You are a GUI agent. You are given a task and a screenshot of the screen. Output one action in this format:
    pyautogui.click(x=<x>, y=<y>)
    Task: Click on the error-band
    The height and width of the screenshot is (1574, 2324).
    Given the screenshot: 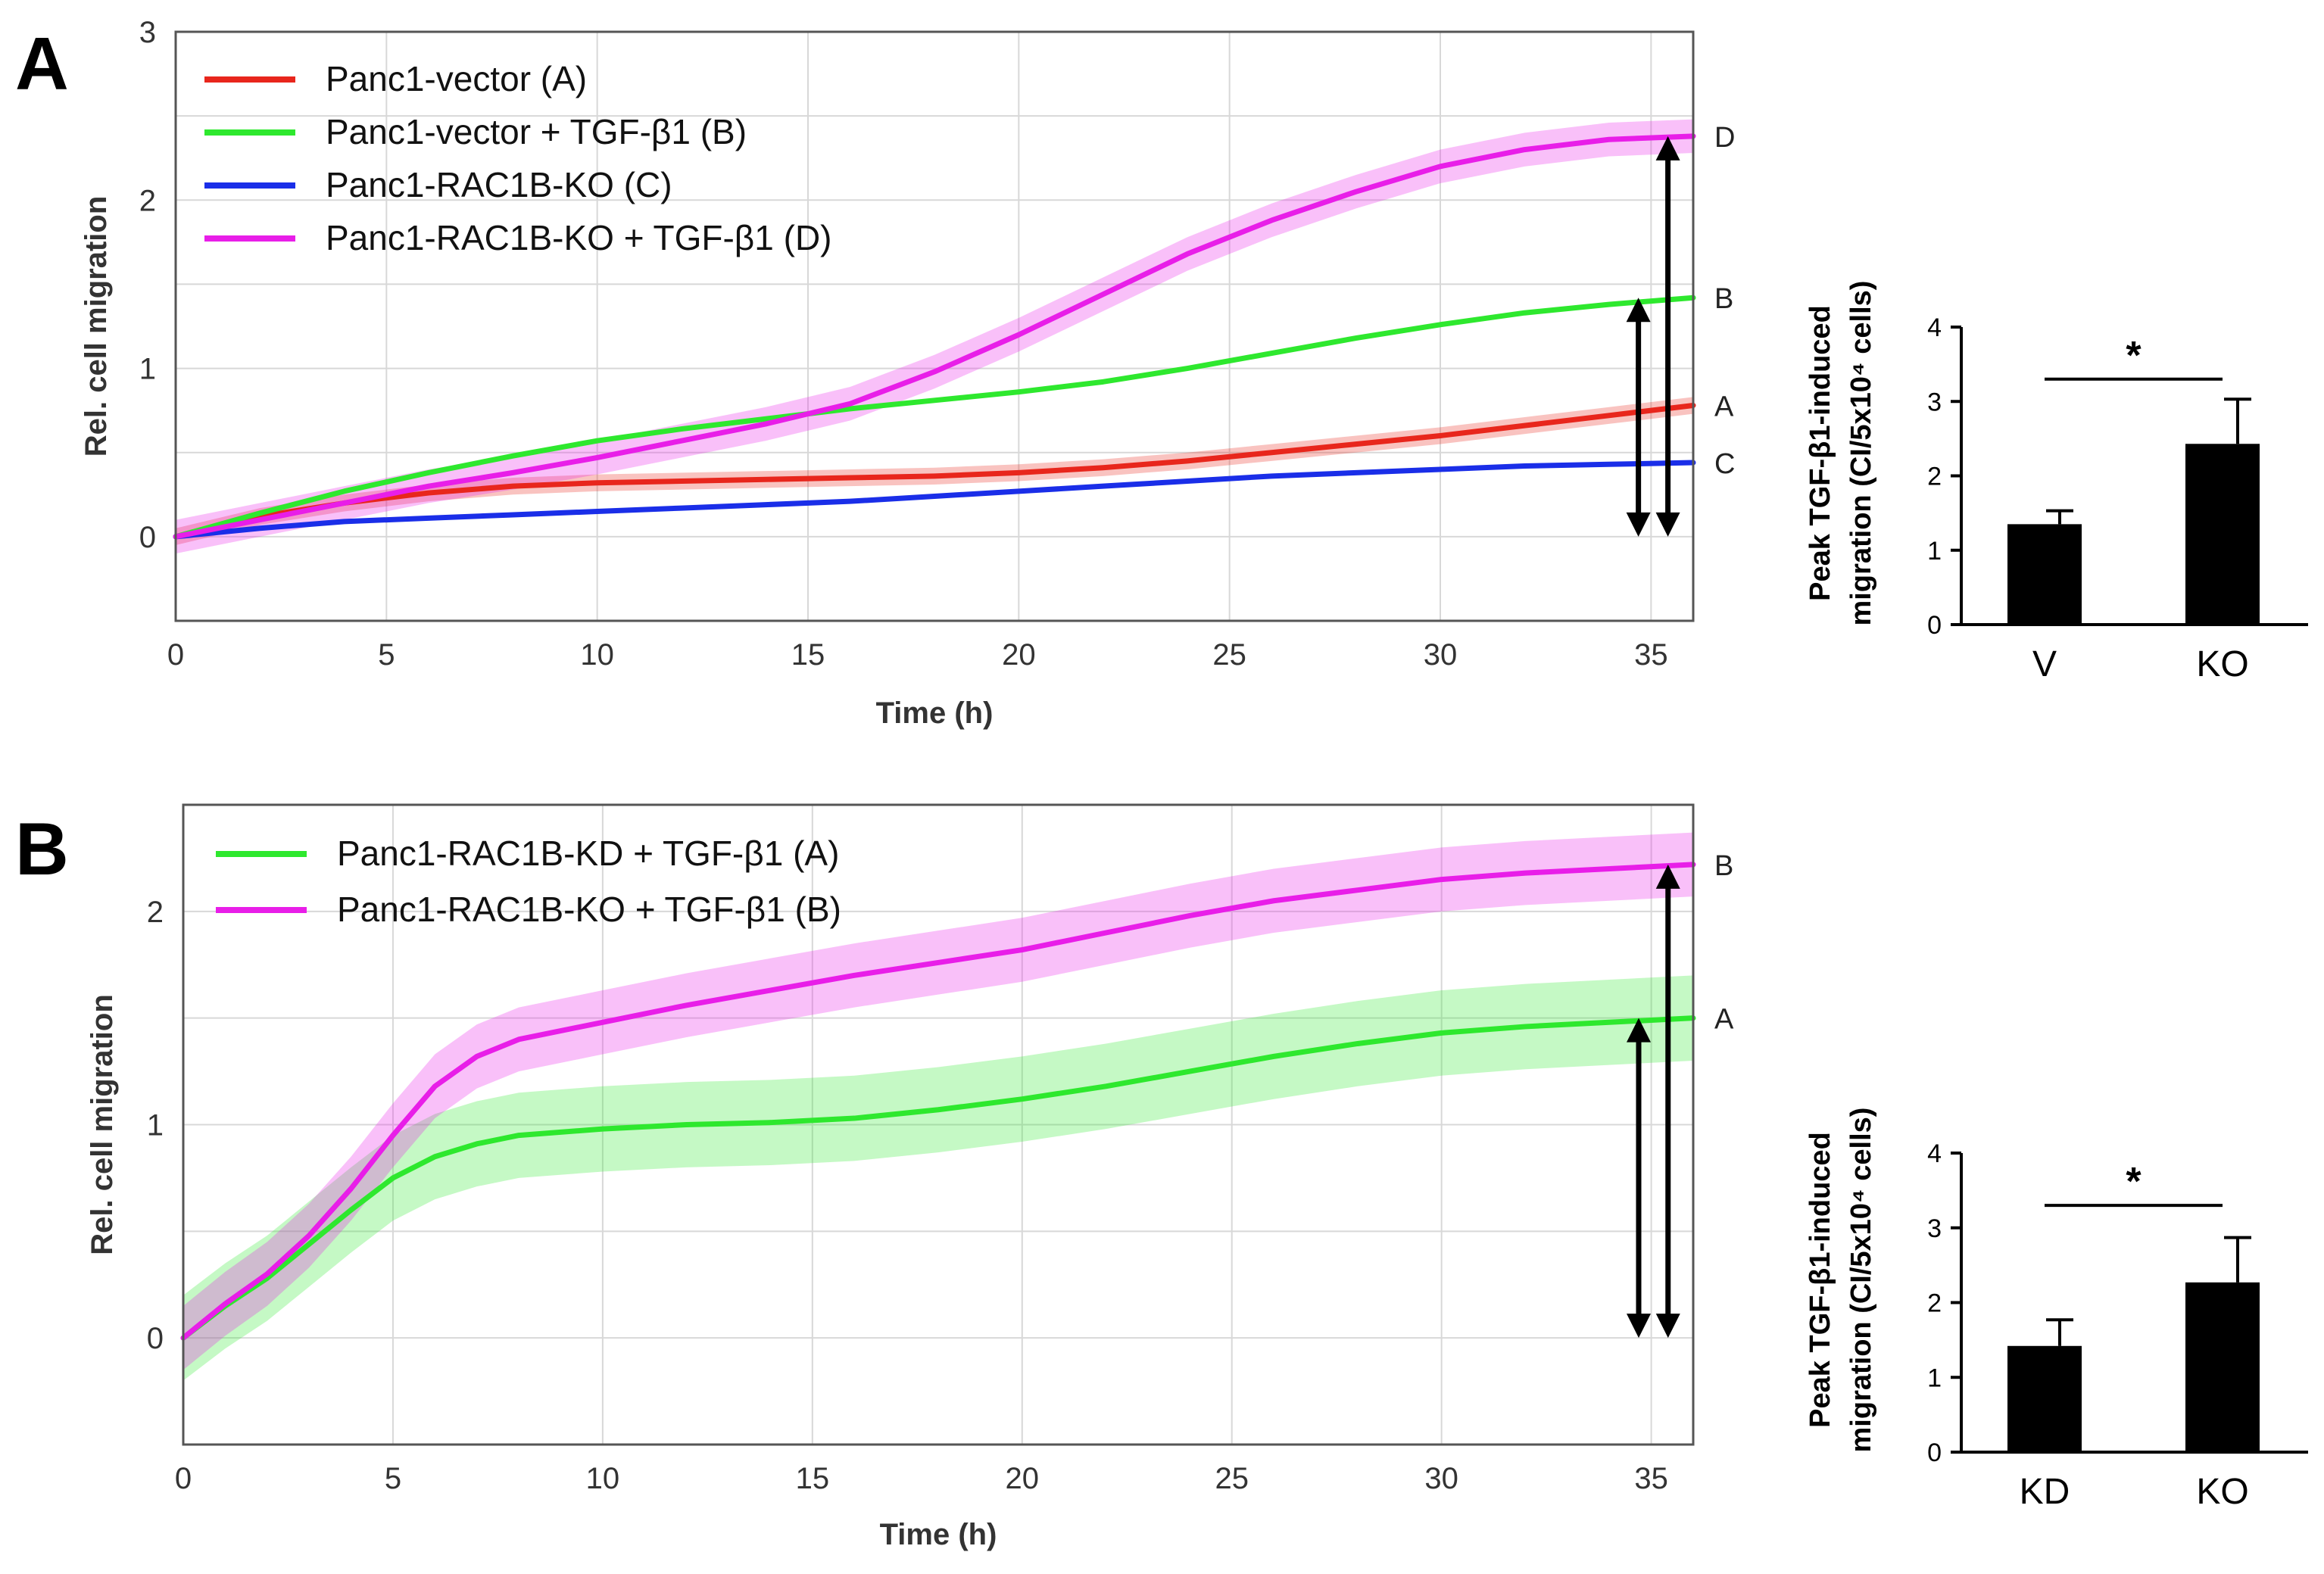 What is the action you would take?
    pyautogui.click(x=934, y=471)
    